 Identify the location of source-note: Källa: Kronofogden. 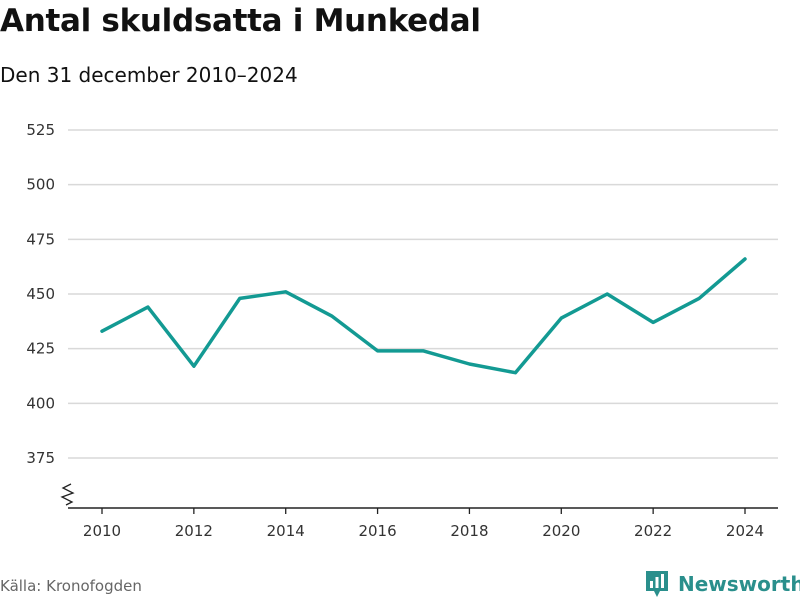
(71, 586).